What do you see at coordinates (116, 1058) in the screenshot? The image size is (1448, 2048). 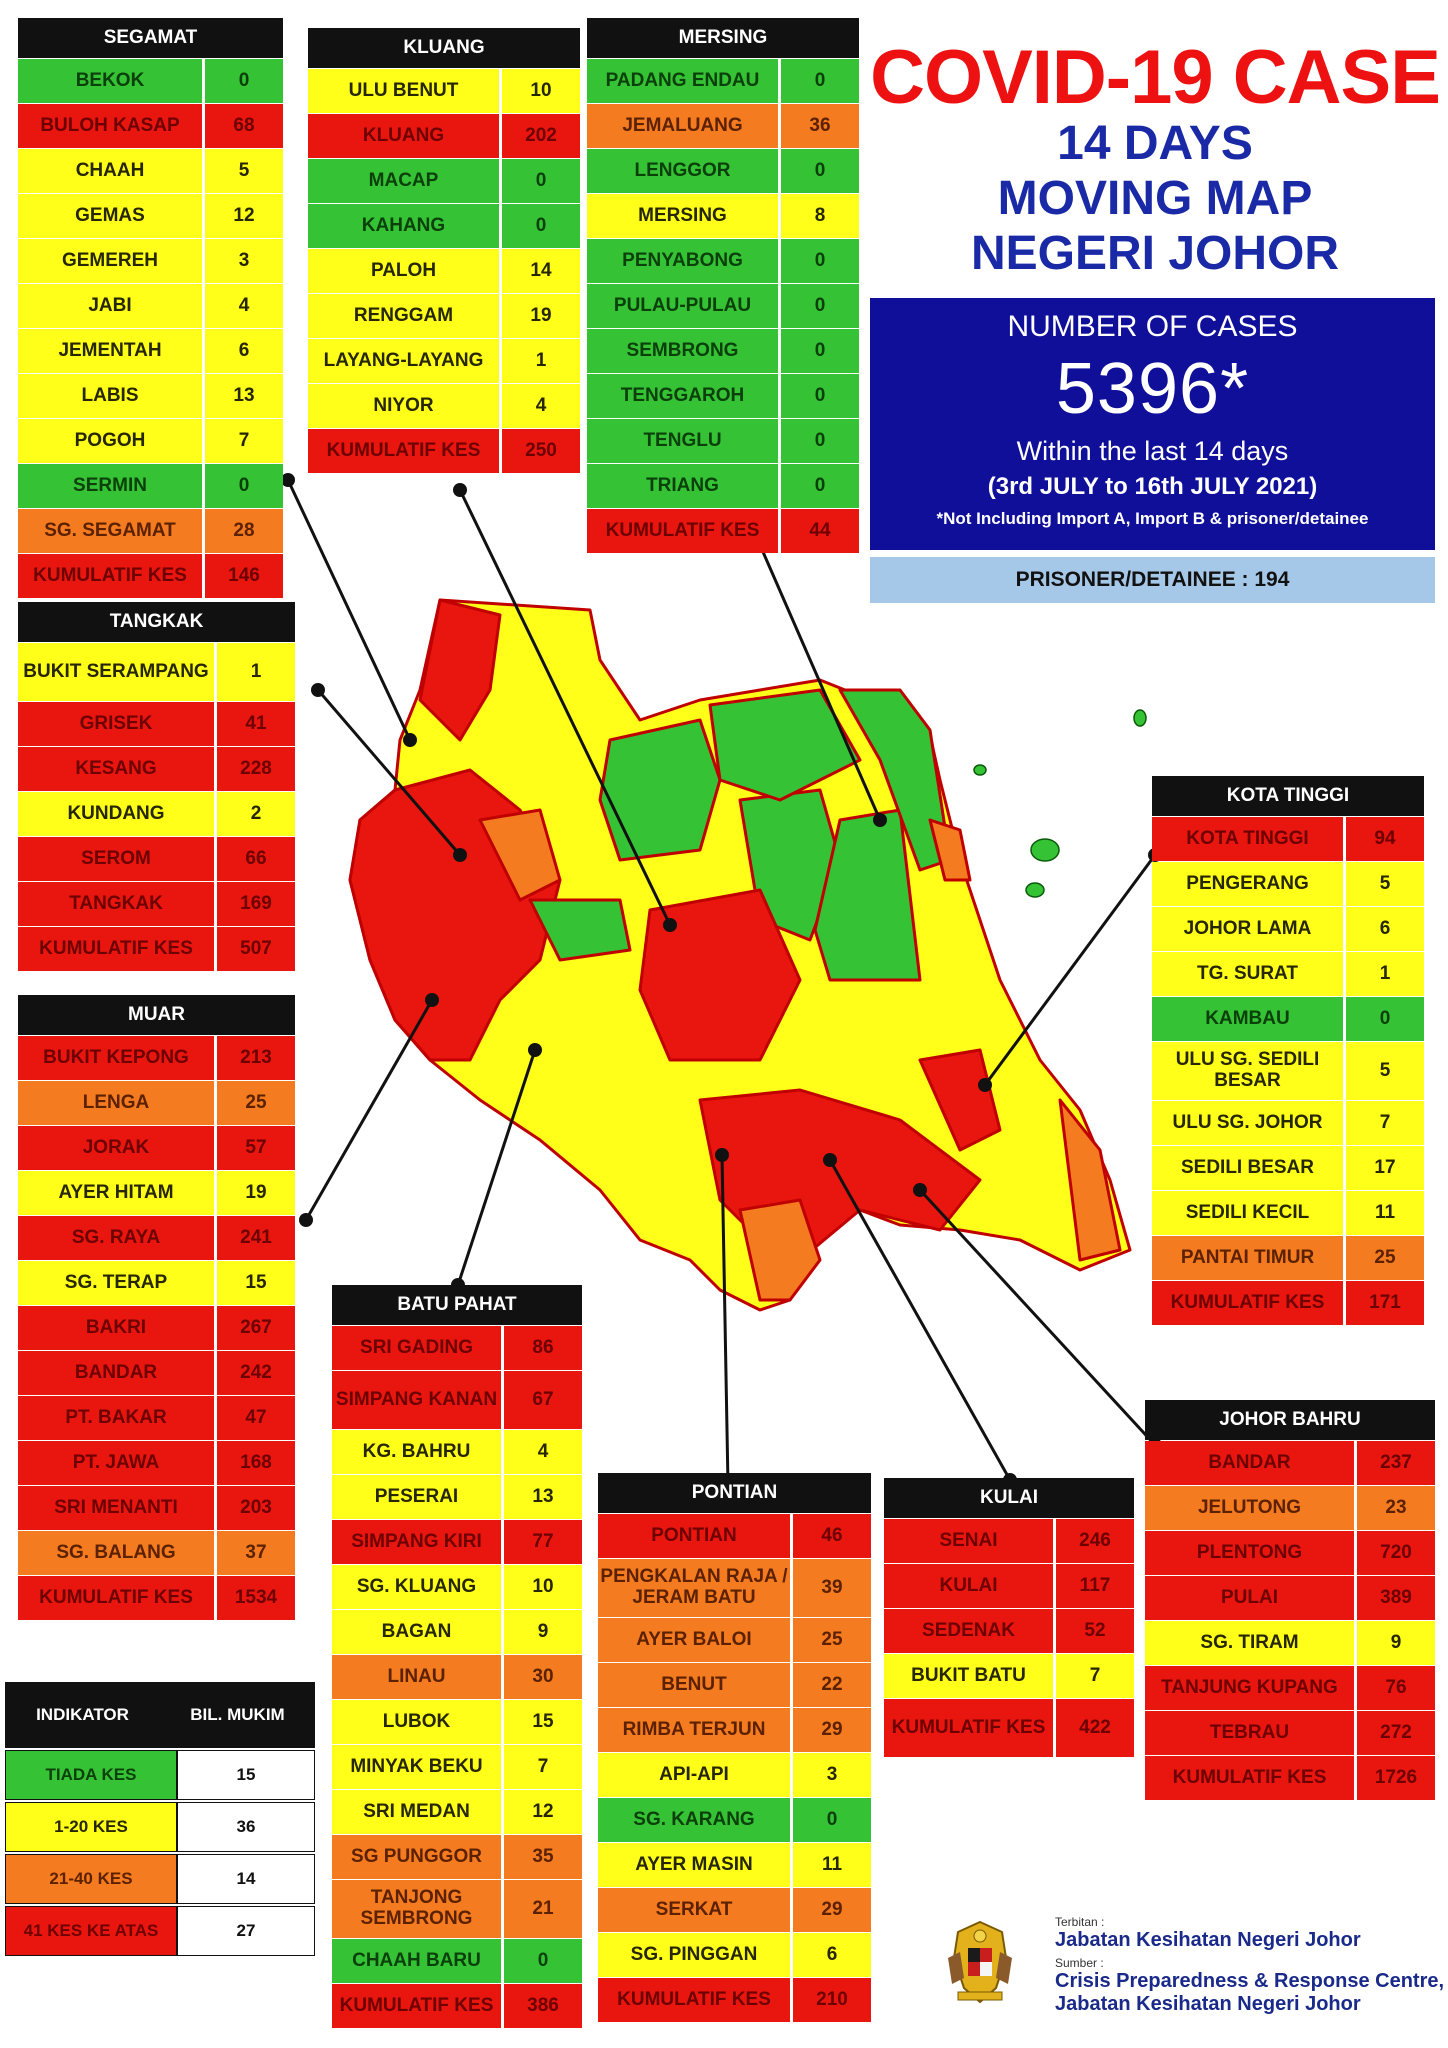 I see `mukim-name: BUKIT KEPONG` at bounding box center [116, 1058].